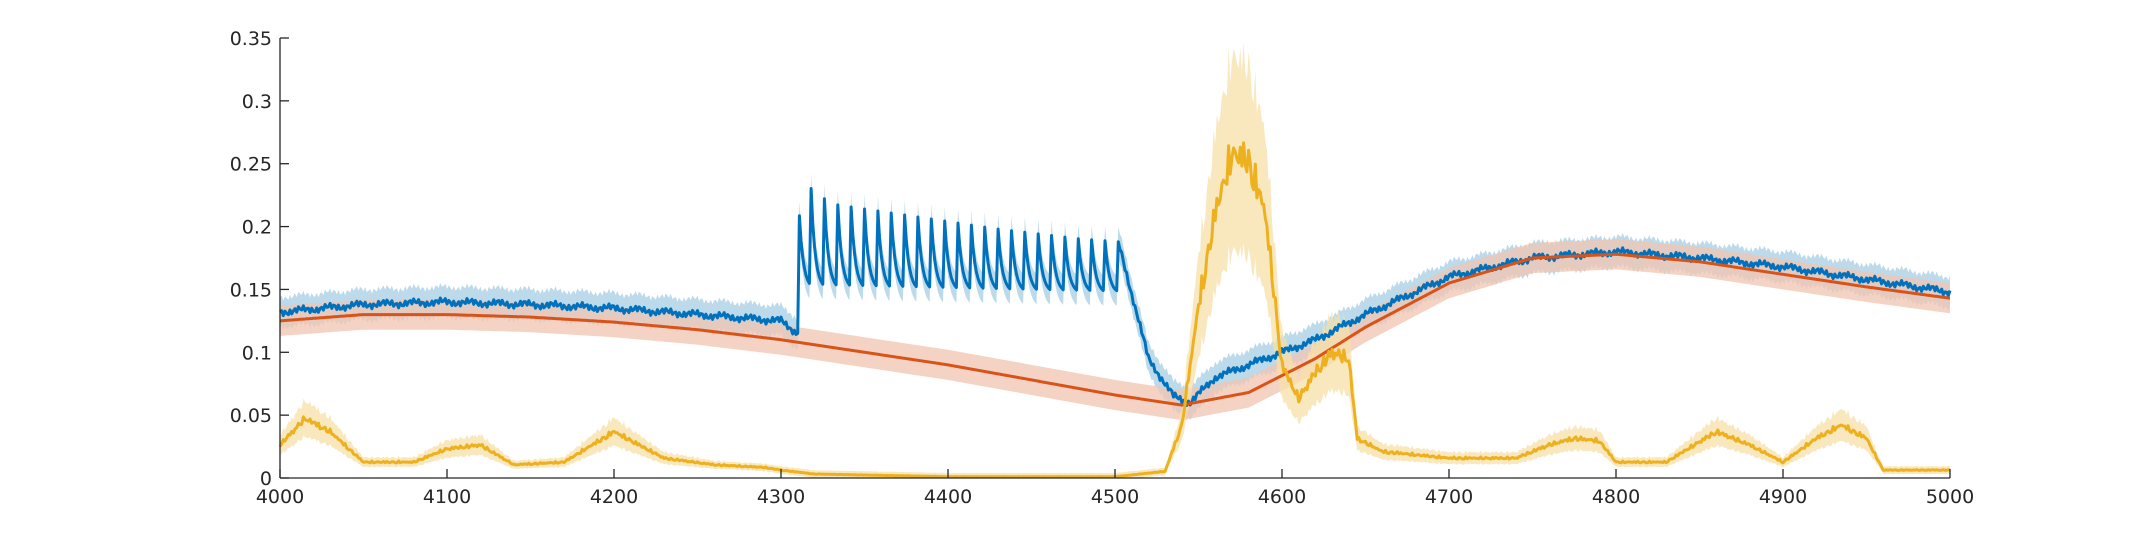 This screenshot has width=2133, height=533. I want to click on x-tick-label: 4900, so click(1783, 497).